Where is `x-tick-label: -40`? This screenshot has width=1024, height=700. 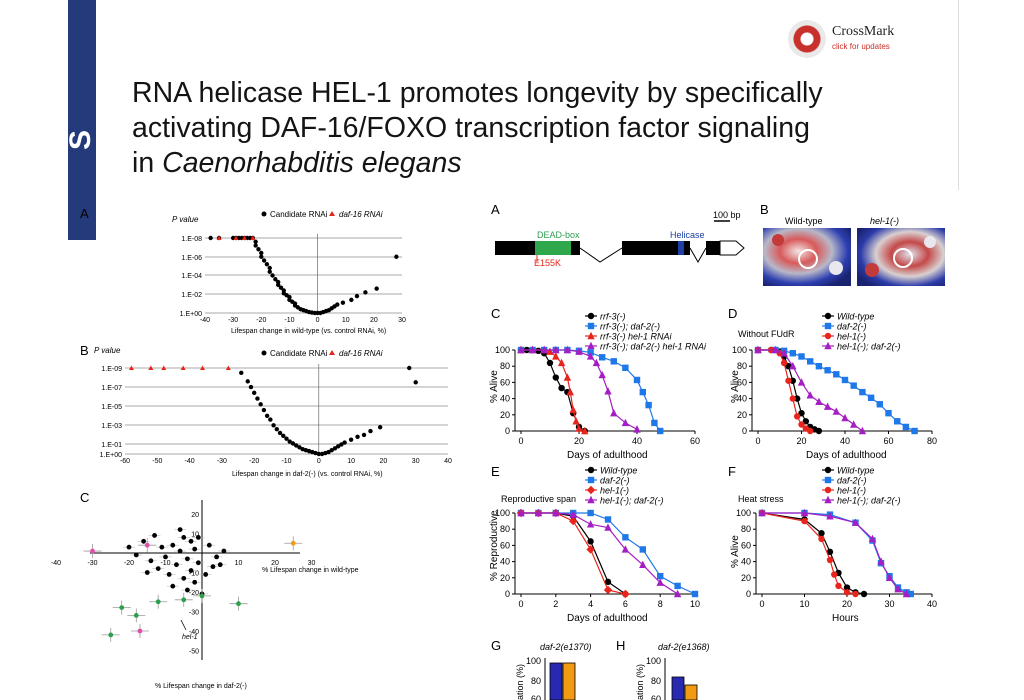
x-tick-label: -40 is located at coordinates (205, 320).